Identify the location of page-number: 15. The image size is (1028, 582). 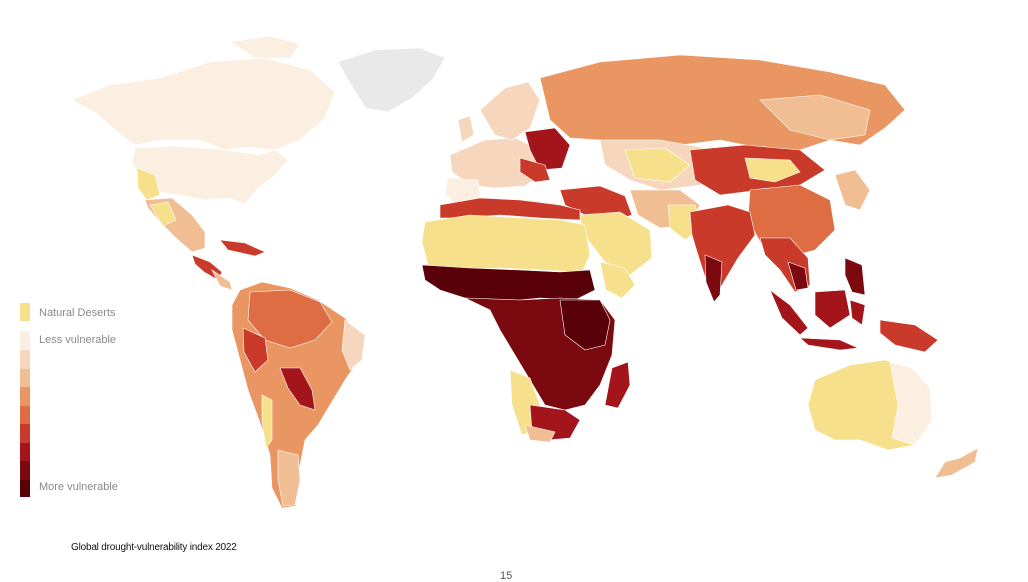
(506, 576).